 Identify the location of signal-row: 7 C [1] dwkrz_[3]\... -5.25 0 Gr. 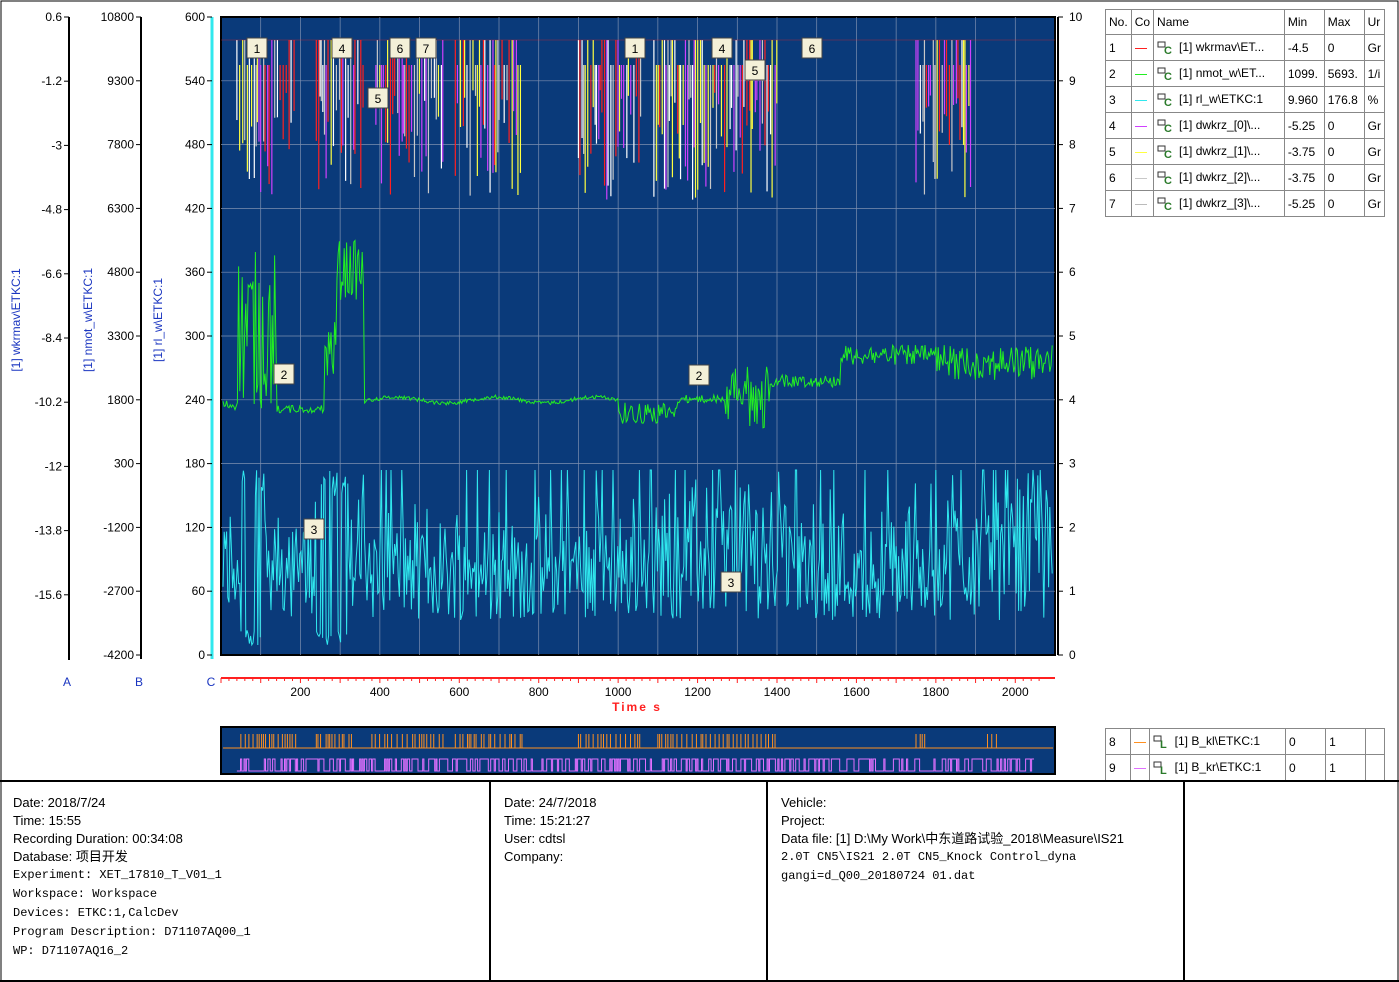
(1245, 203).